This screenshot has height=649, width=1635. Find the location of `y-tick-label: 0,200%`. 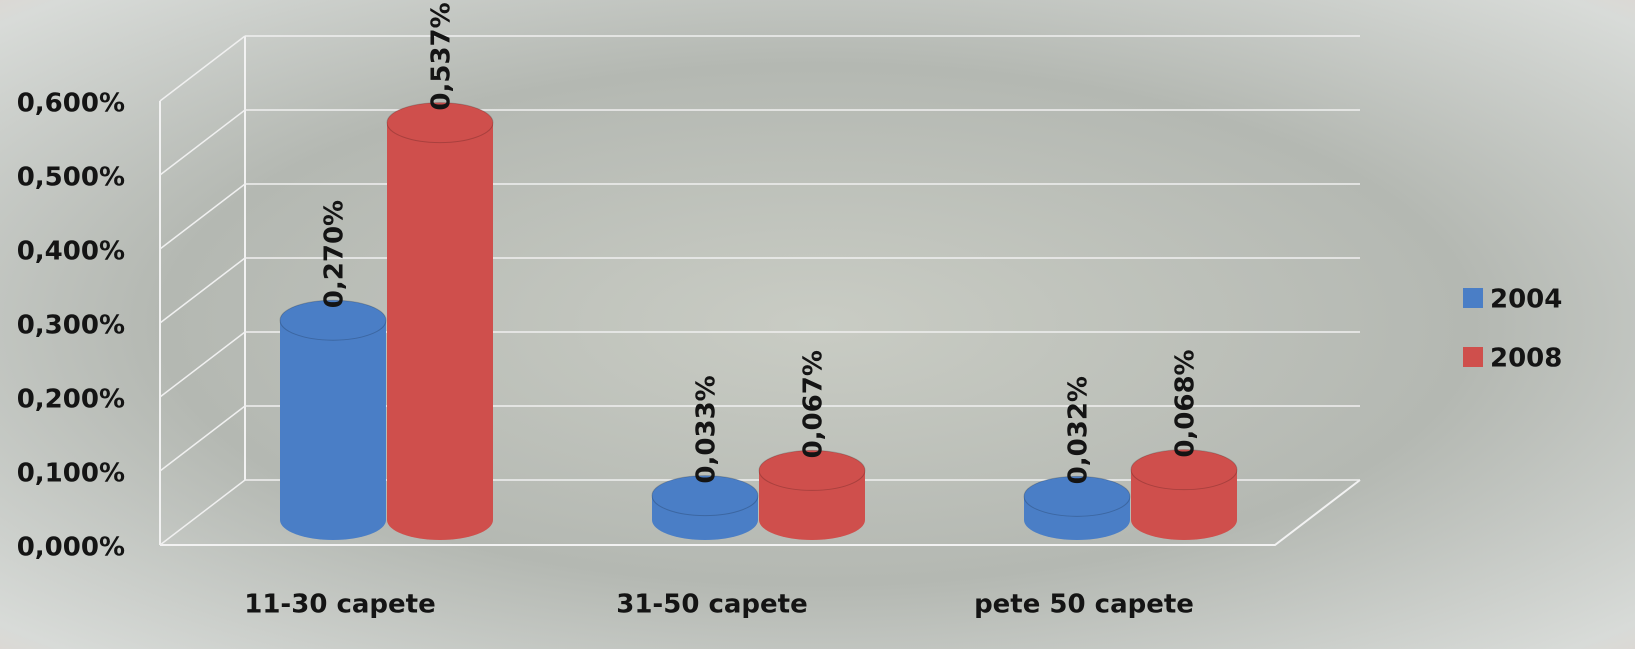

y-tick-label: 0,200% is located at coordinates (71, 400).